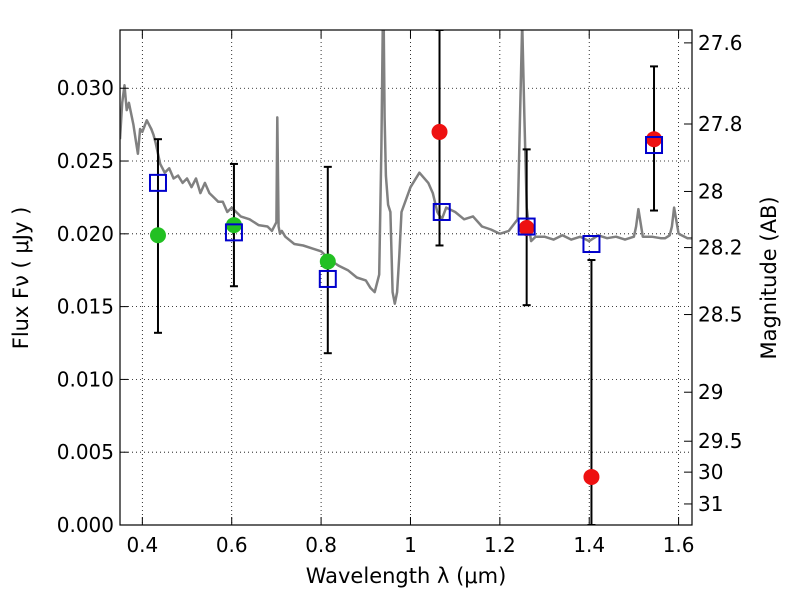 The image size is (800, 600). I want to click on y-tick-label: 0.010, so click(85, 379).